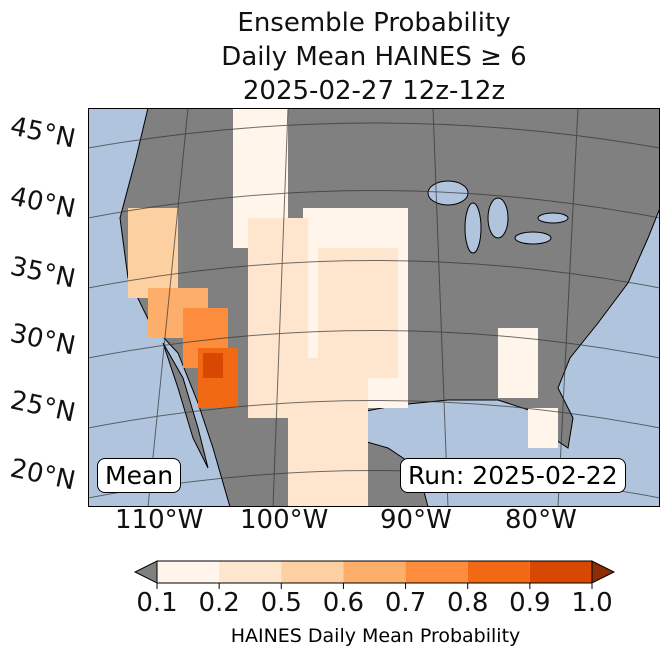 Image resolution: width=671 pixels, height=658 pixels. Describe the element at coordinates (42, 273) in the screenshot. I see `lat-label: 35°N` at that location.